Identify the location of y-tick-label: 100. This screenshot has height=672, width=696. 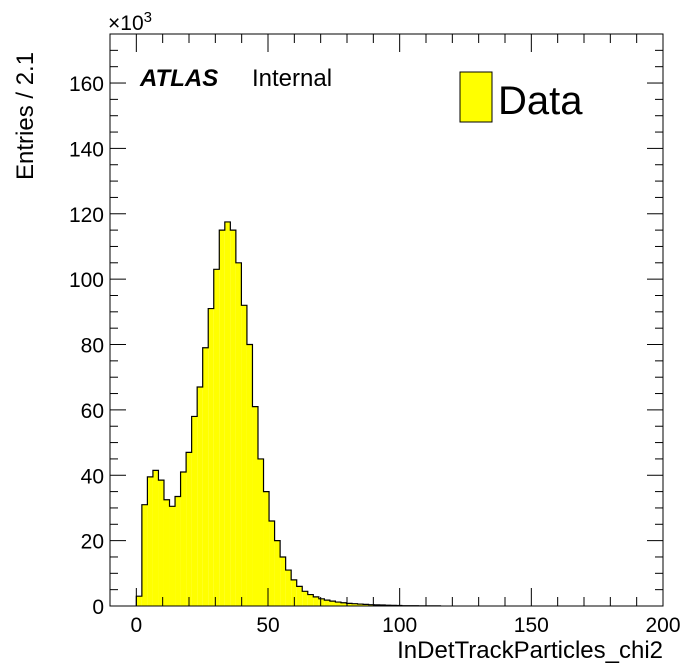
(86, 280).